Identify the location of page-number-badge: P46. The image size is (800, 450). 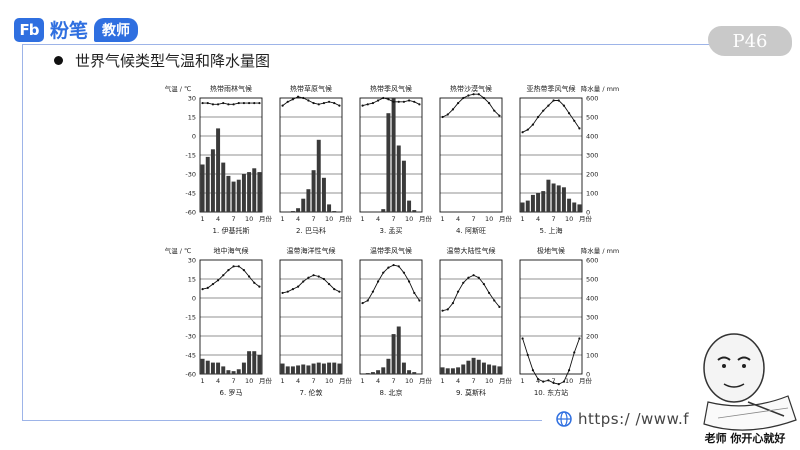
(750, 41).